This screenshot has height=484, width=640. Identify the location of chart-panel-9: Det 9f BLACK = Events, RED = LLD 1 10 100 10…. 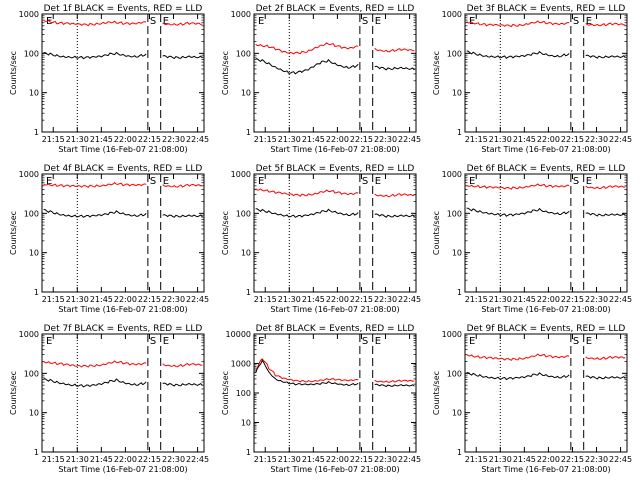
(532, 399).